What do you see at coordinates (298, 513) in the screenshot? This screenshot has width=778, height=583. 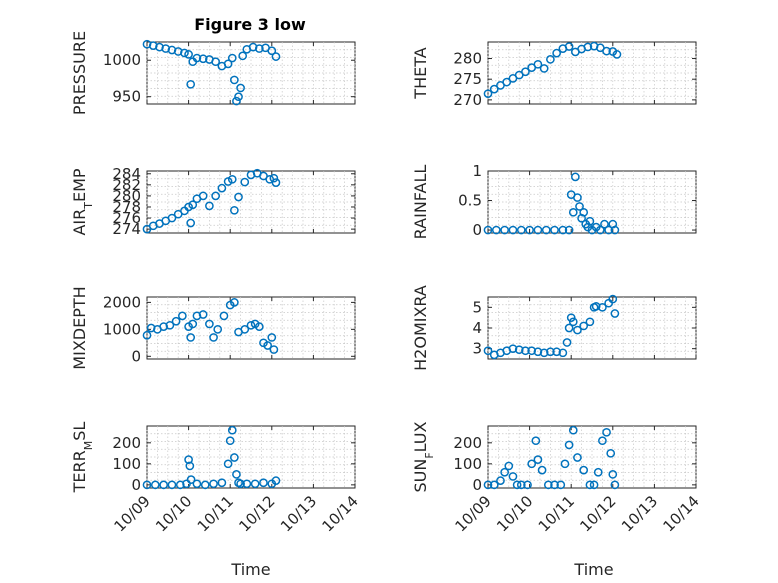 I see `x-tick-label: 10/13` at bounding box center [298, 513].